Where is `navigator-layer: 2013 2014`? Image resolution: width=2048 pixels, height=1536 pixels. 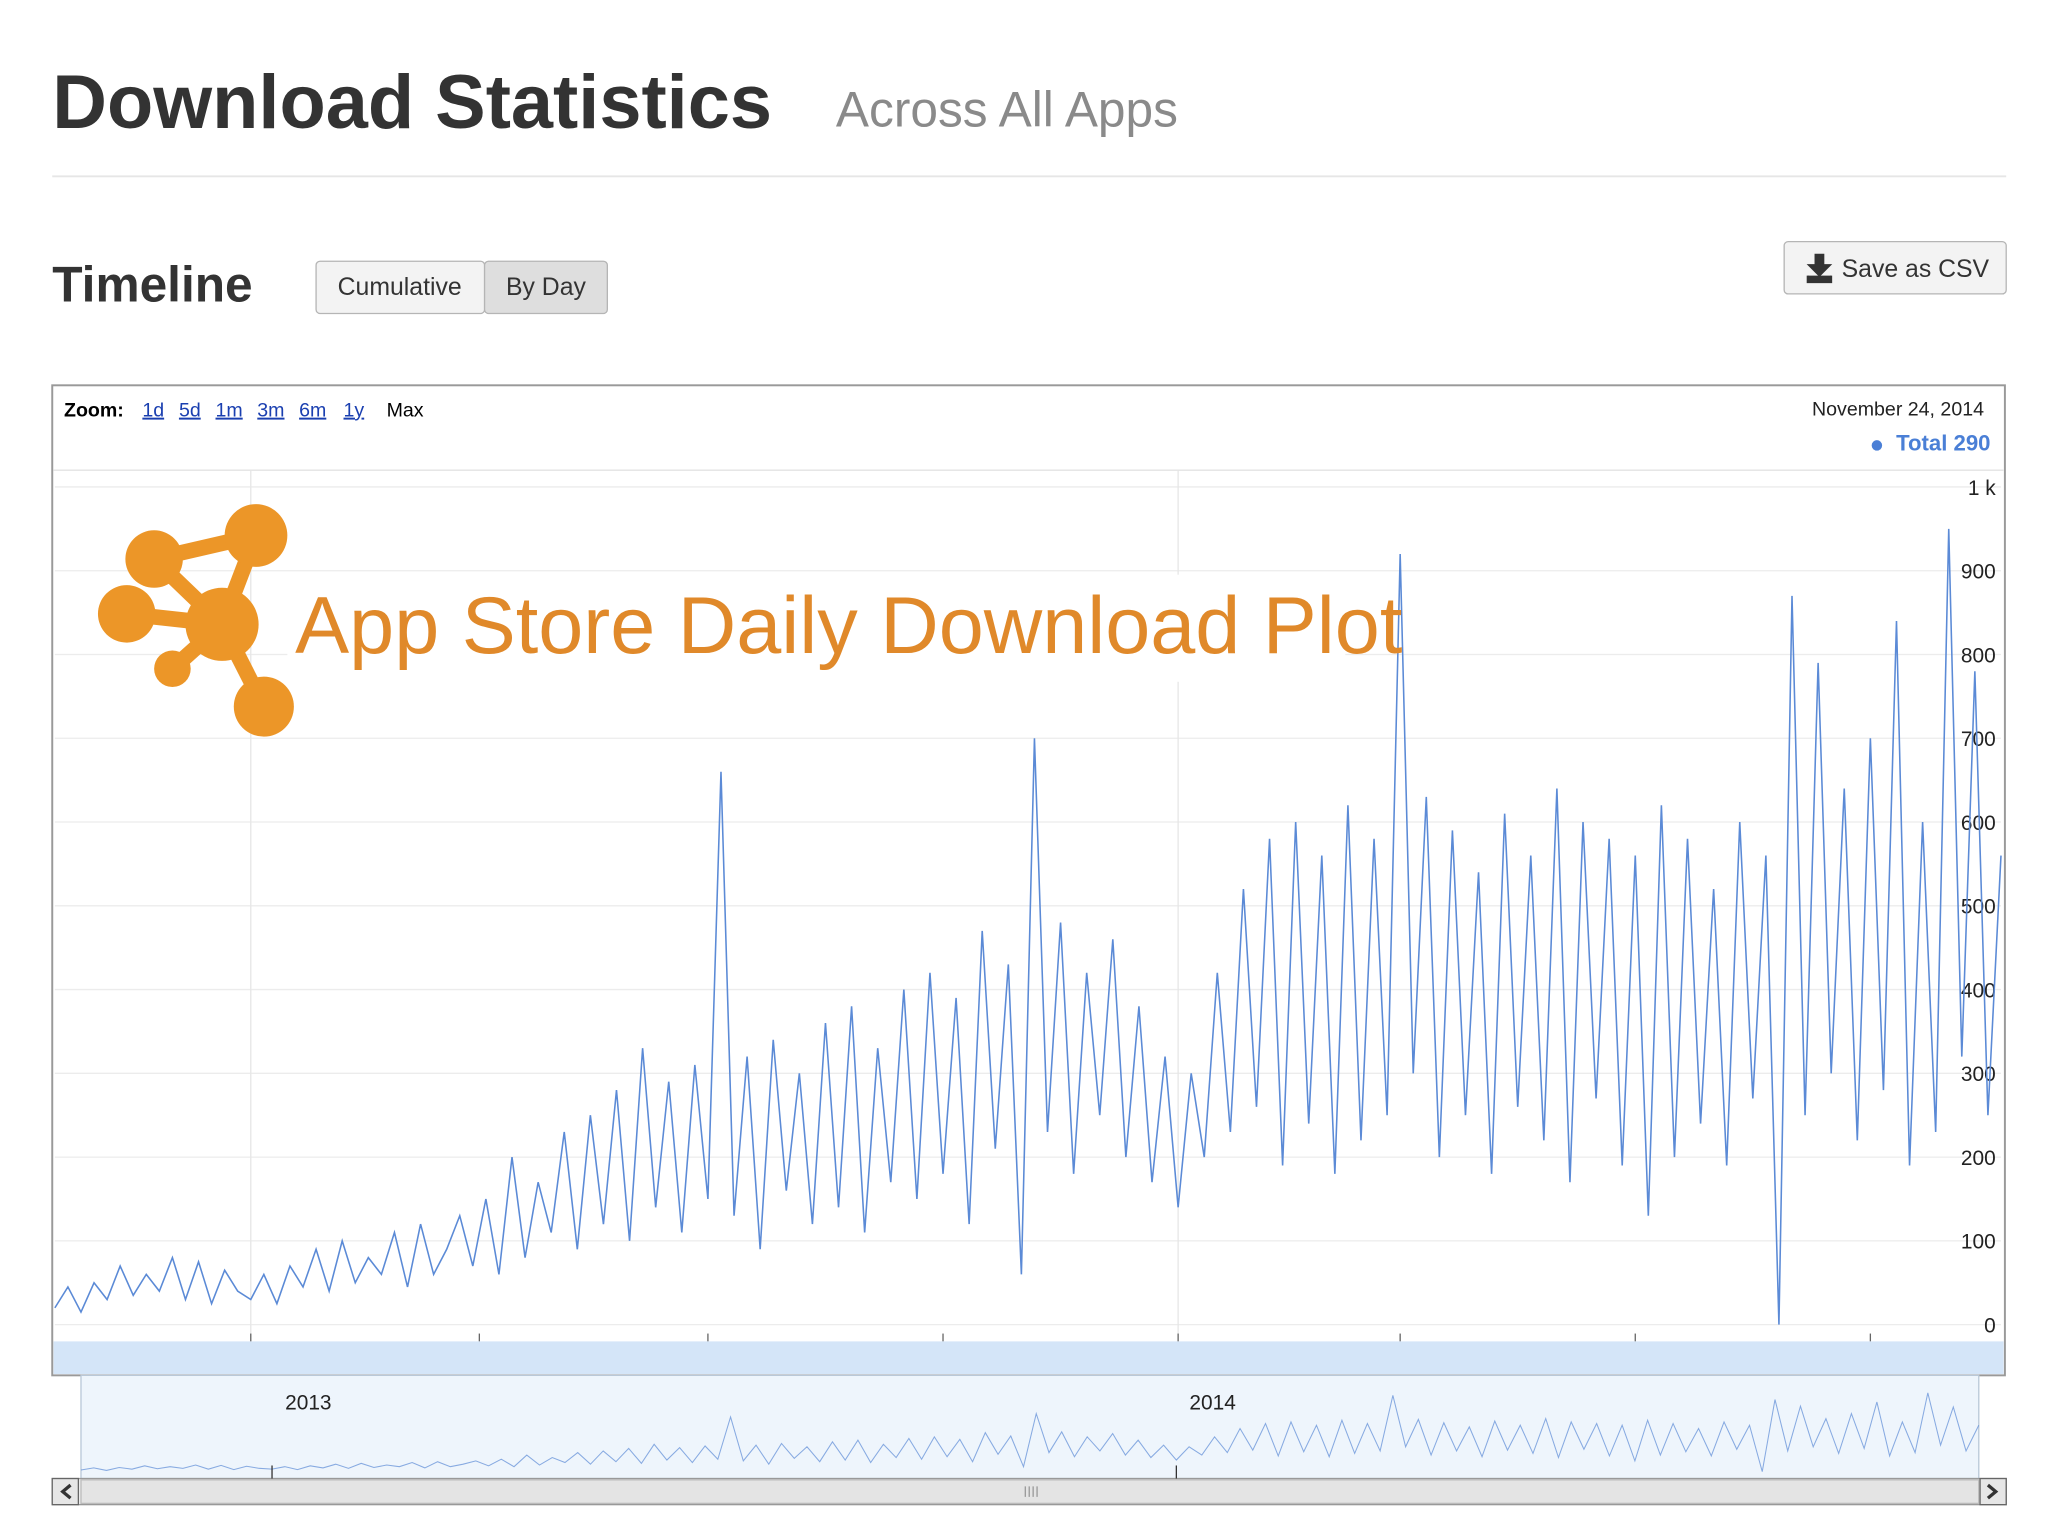
navigator-layer: 2013 2014 is located at coordinates (1030, 1435).